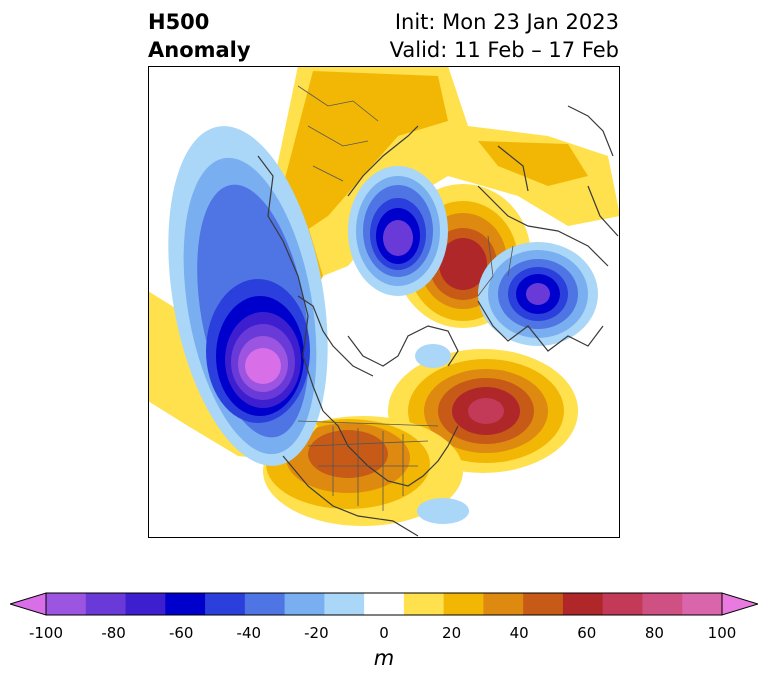  Describe the element at coordinates (739, 604) in the screenshot. I see `colorbar-max-arrow` at that location.